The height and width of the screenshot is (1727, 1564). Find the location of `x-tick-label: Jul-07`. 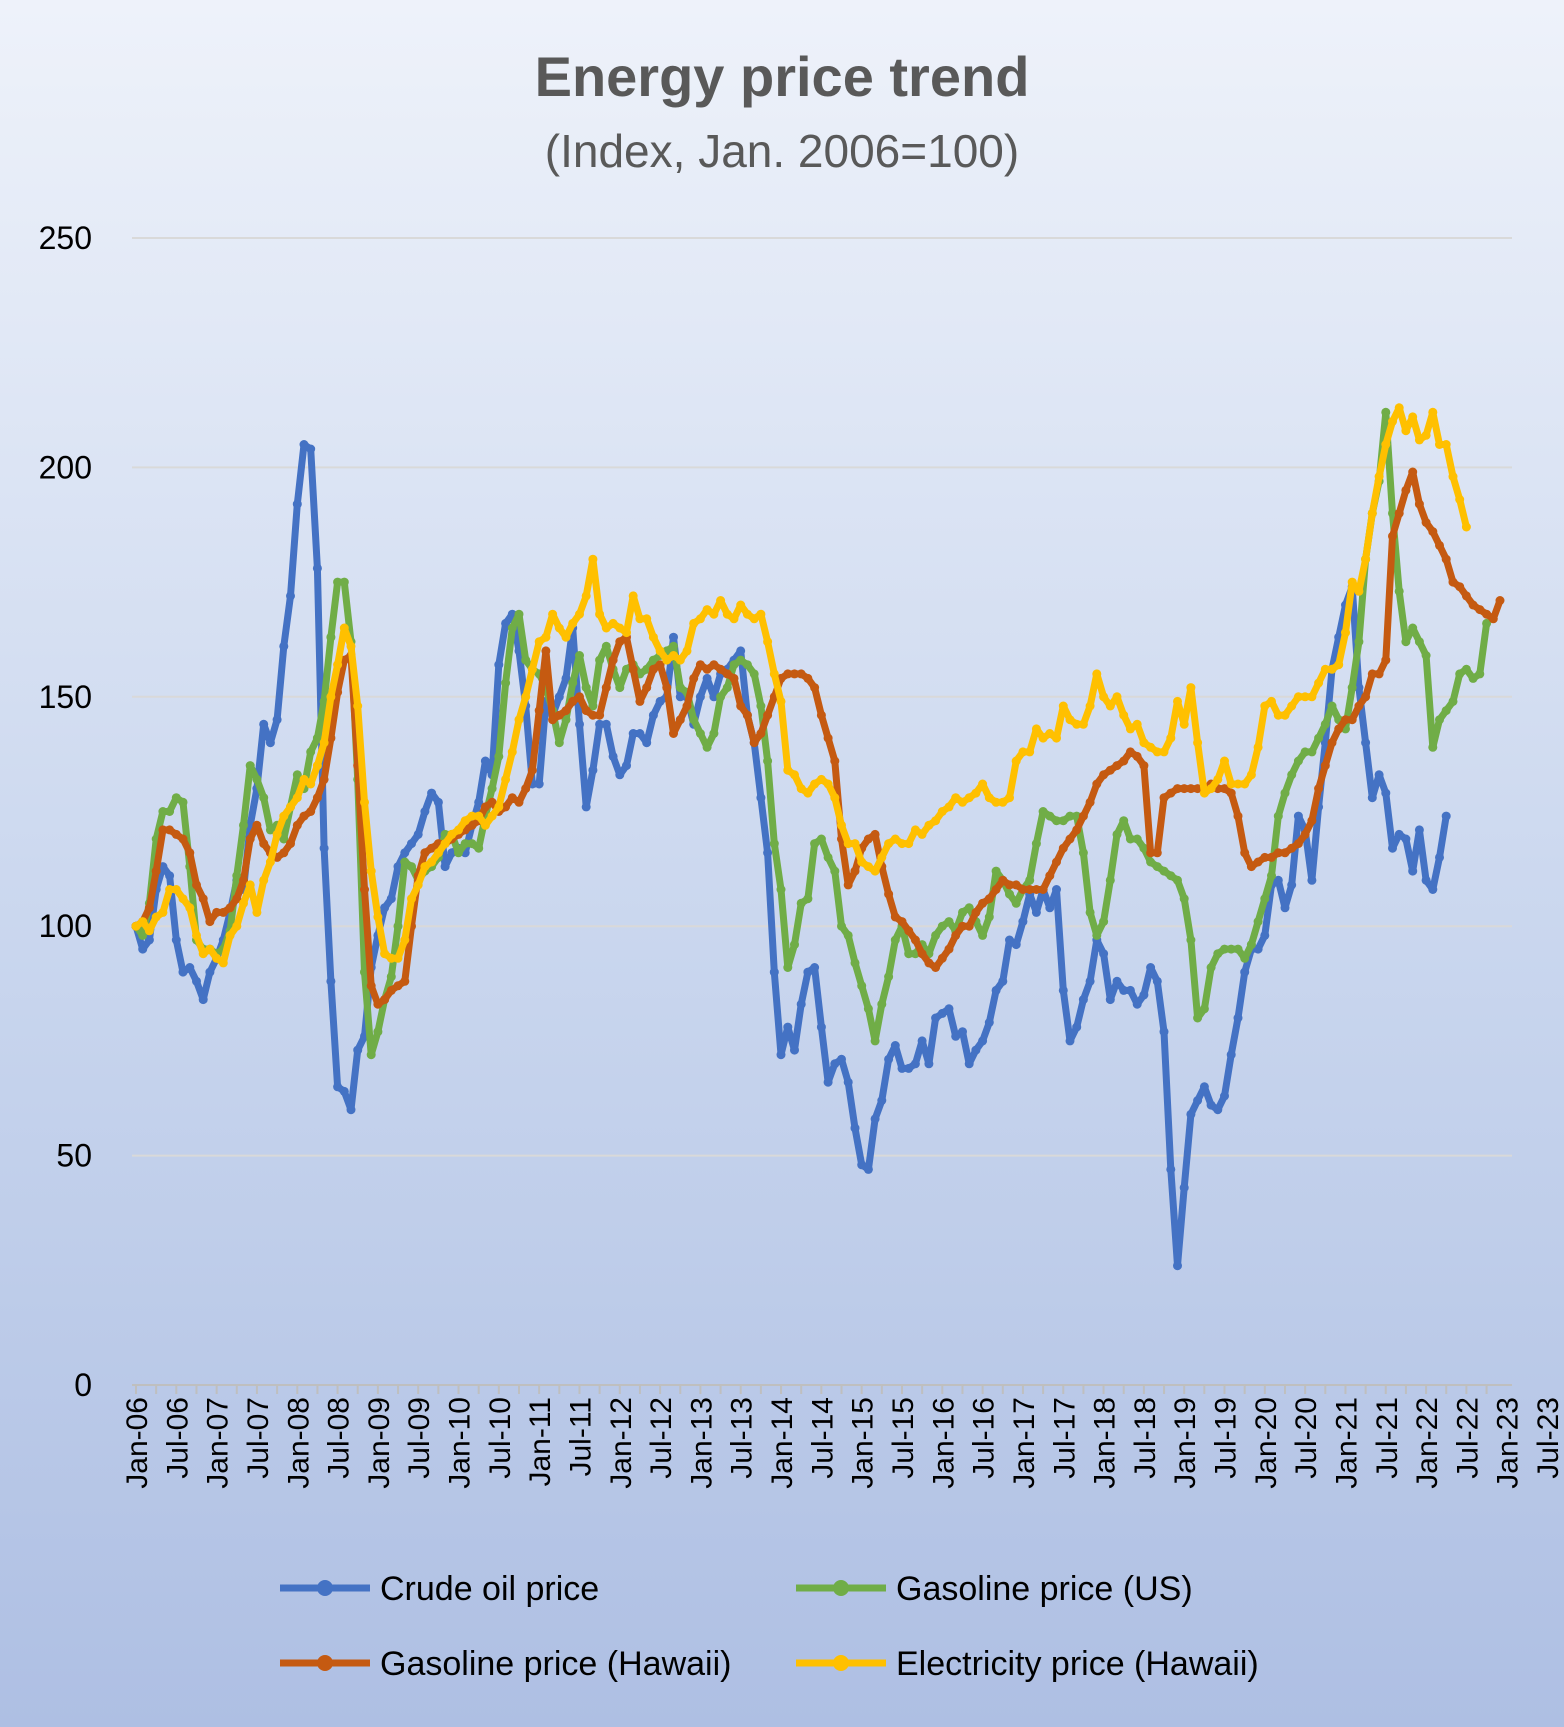

x-tick-label: Jul-07 is located at coordinates (258, 1438).